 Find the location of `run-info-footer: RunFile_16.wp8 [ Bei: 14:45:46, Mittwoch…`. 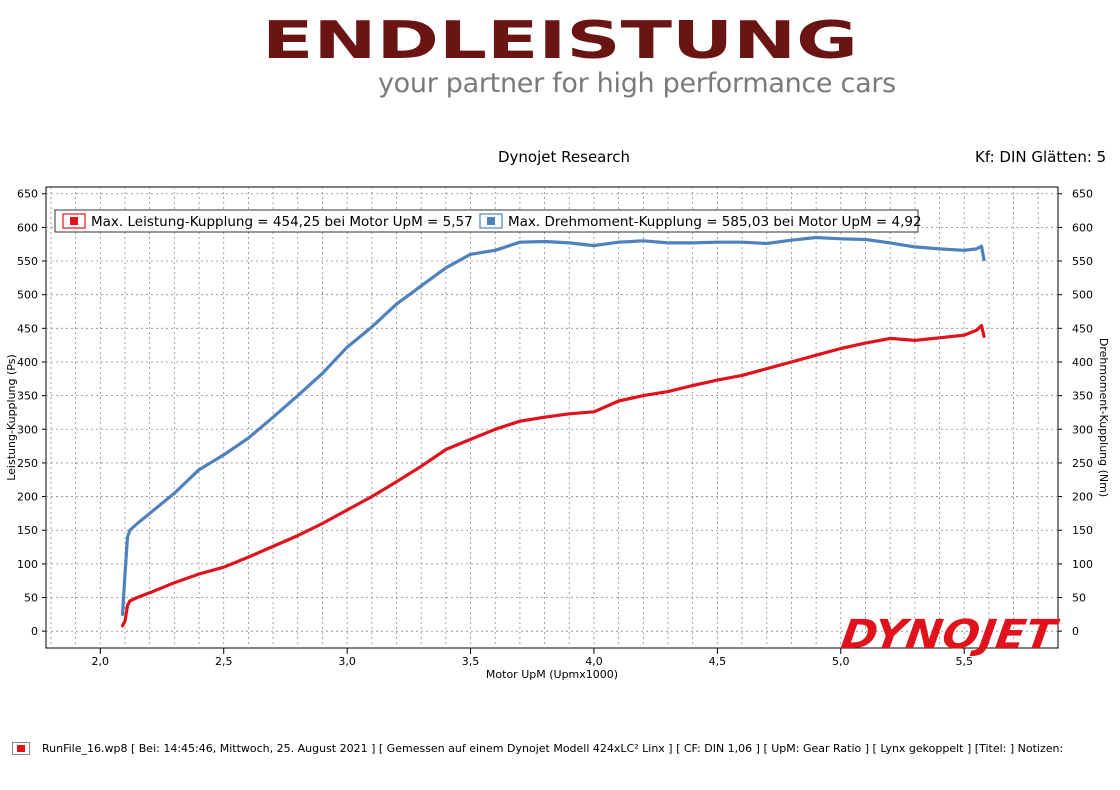

run-info-footer: RunFile_16.wp8 [ Bei: 14:45:46, Mittwoch… is located at coordinates (537, 748).